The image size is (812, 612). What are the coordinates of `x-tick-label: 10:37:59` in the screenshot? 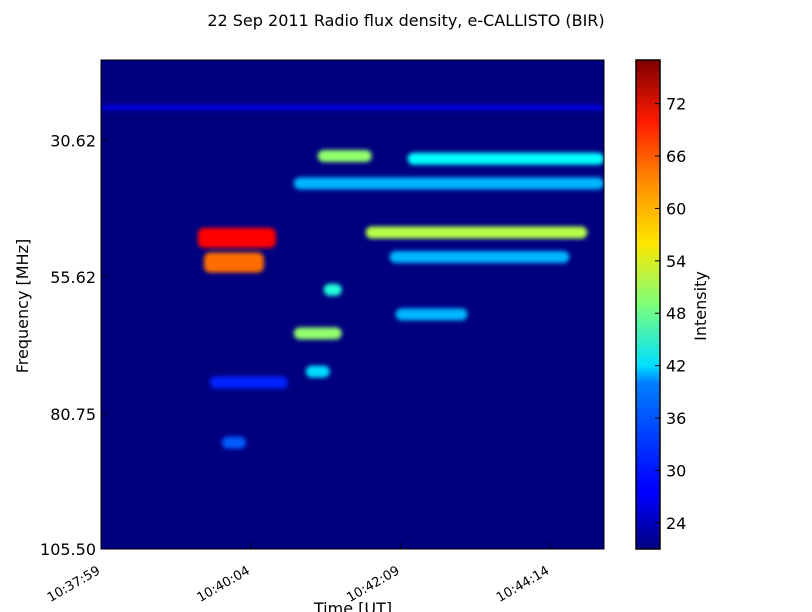 It's located at (74, 584).